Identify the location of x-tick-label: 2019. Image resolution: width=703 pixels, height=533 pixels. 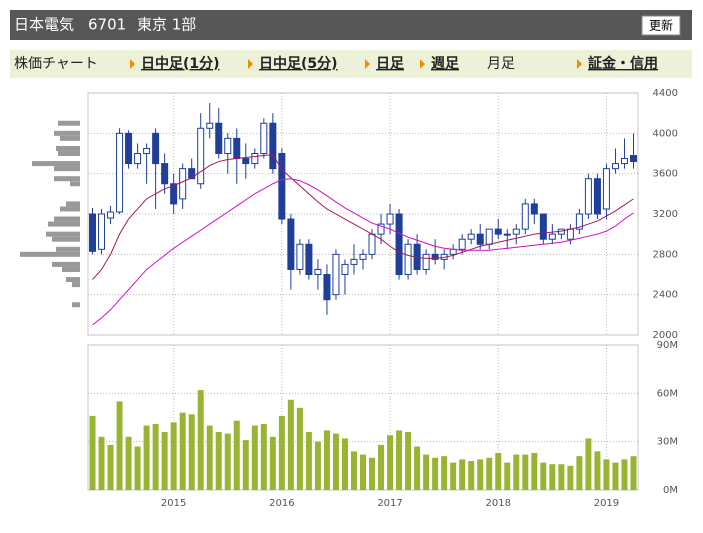
(606, 503).